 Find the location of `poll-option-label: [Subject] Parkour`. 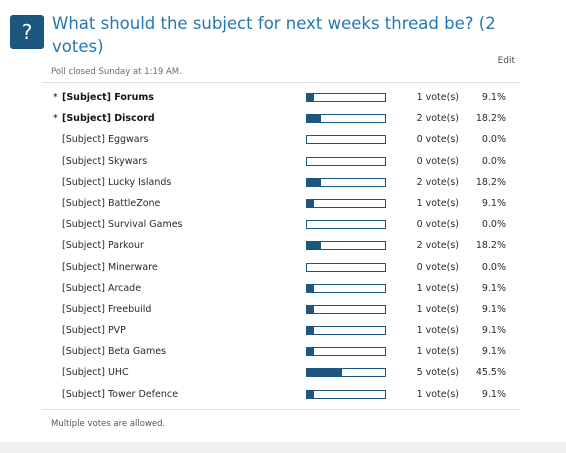

poll-option-label: [Subject] Parkour is located at coordinates (103, 246).